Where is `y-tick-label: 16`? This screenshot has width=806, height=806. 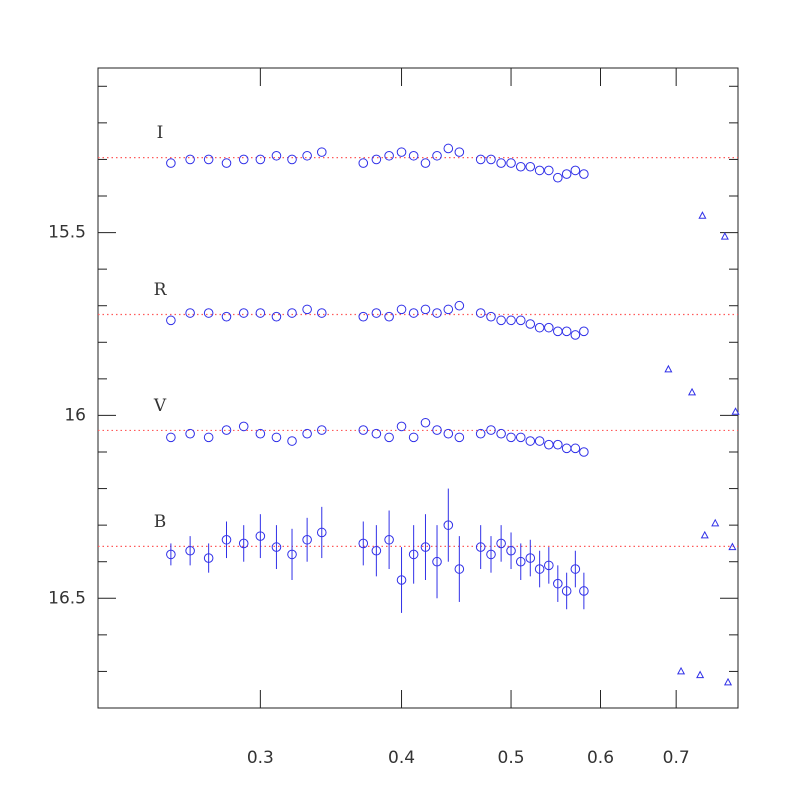
y-tick-label: 16 is located at coordinates (75, 415).